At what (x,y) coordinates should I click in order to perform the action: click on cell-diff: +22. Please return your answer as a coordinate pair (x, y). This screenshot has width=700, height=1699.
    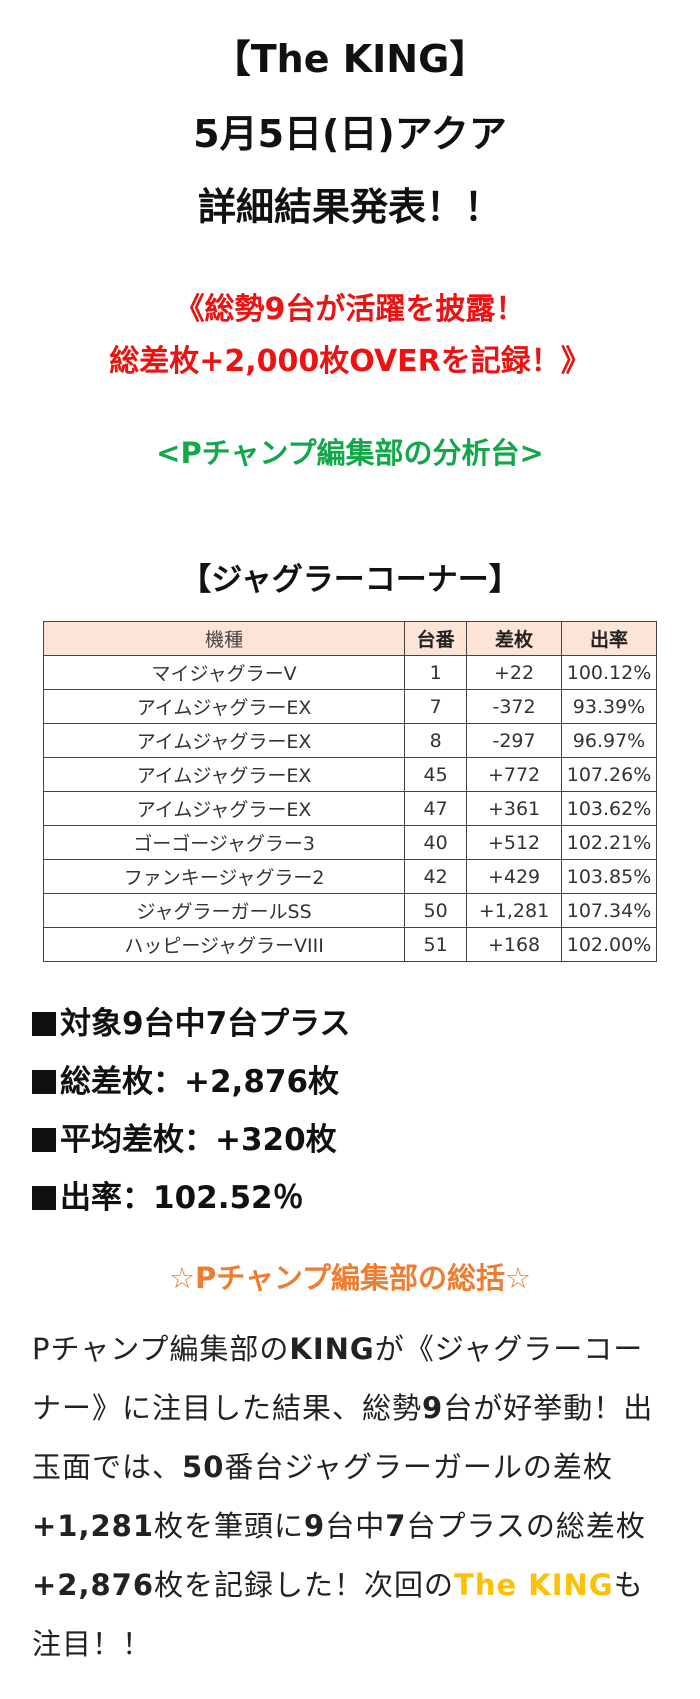
    Looking at the image, I should click on (514, 672).